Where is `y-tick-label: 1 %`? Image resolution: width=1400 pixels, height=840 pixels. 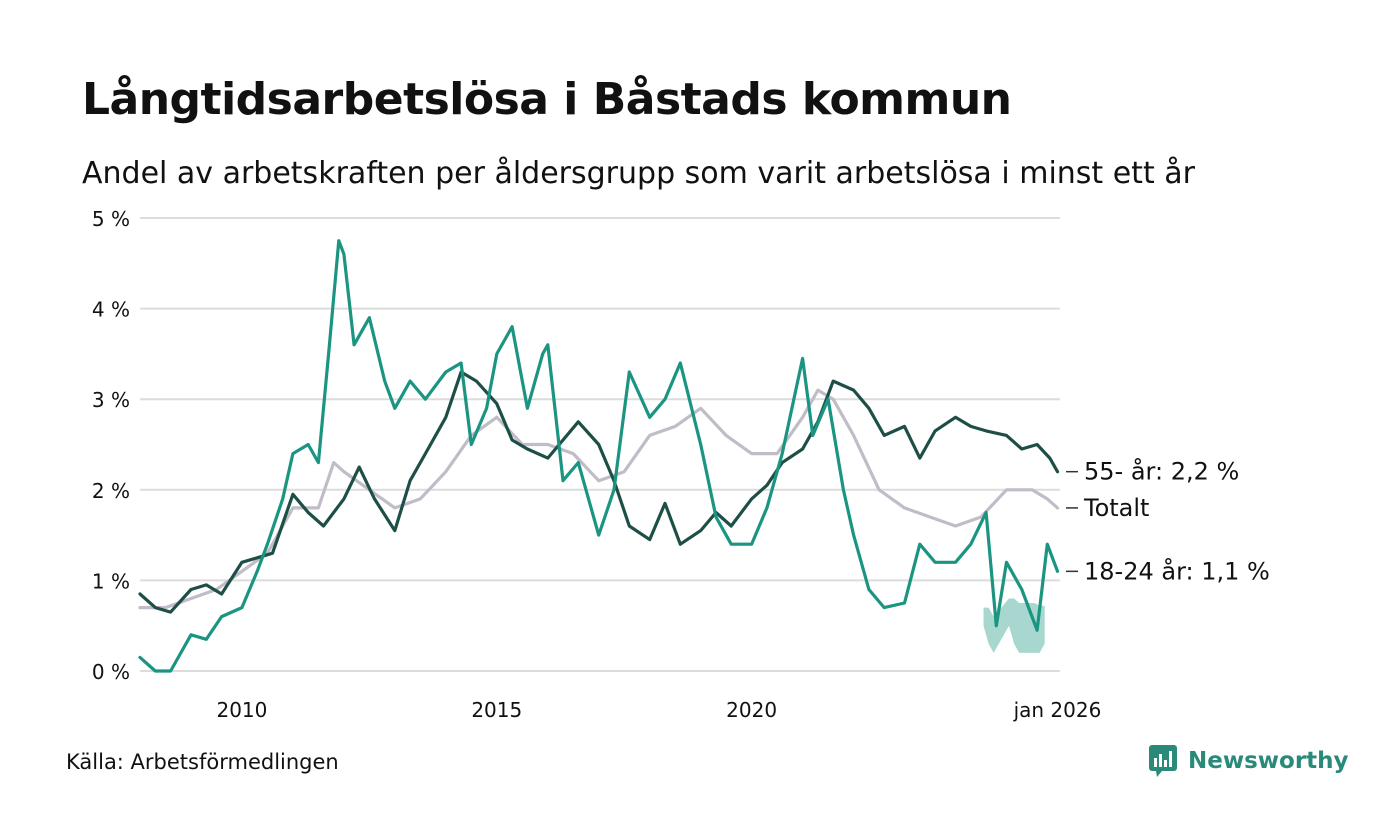 y-tick-label: 1 % is located at coordinates (111, 581).